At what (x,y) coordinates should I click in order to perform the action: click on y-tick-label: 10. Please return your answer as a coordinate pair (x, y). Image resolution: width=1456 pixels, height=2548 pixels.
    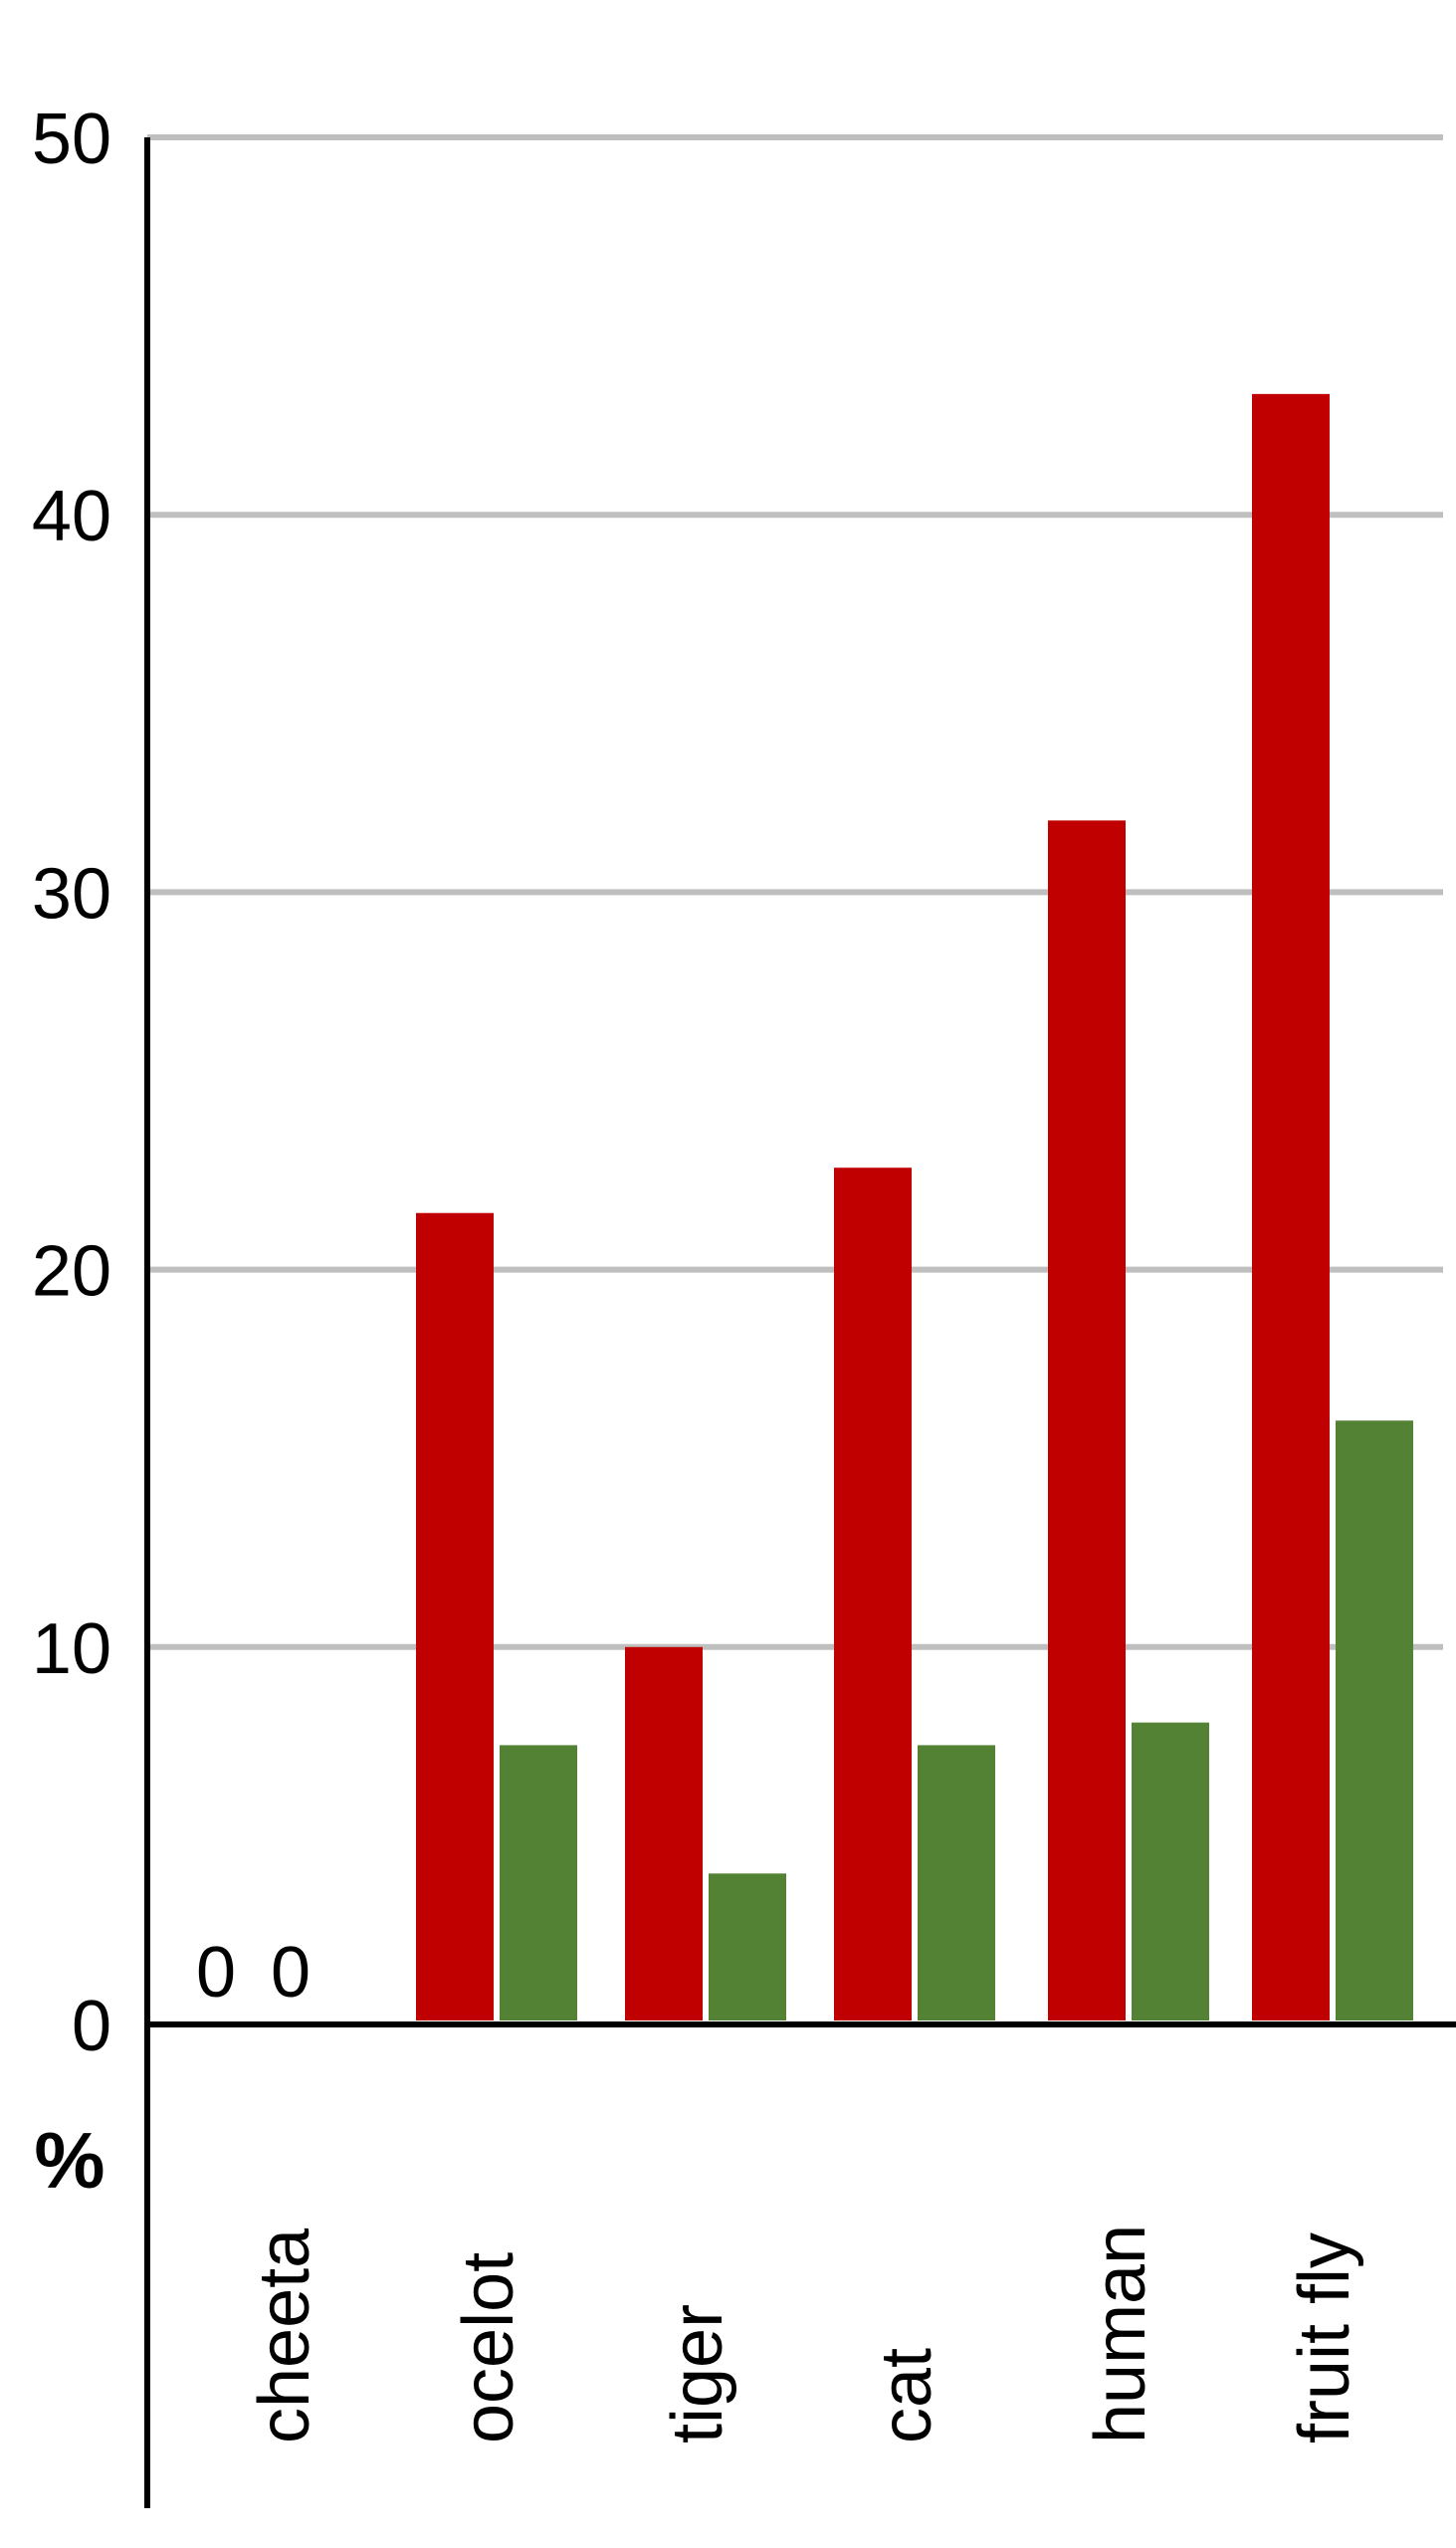
    Looking at the image, I should click on (71, 1649).